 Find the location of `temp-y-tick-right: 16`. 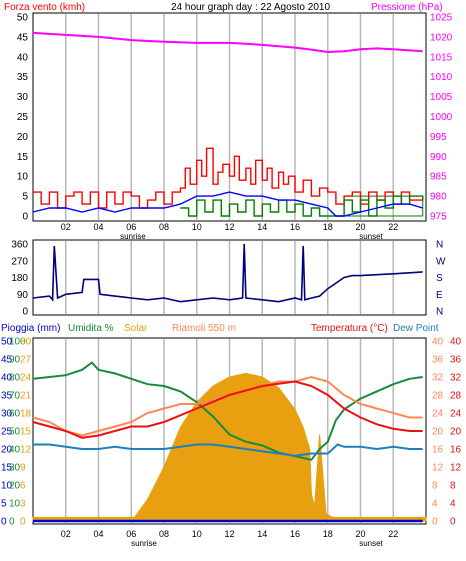

temp-y-tick-right: 16 is located at coordinates (456, 450).